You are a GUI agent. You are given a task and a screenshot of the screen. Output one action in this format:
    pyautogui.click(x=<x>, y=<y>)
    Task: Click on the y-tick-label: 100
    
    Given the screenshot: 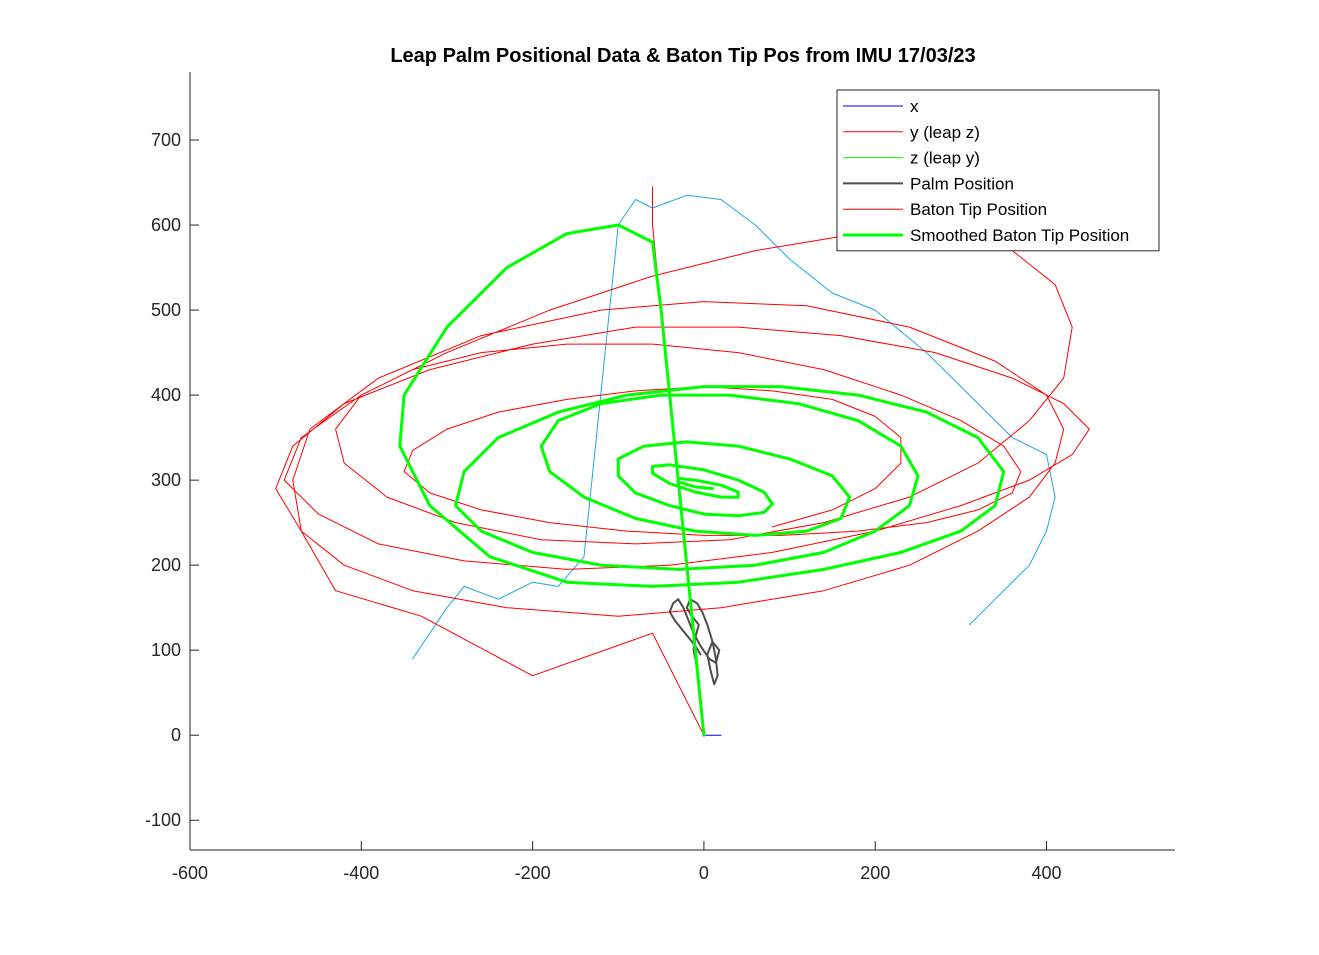 What is the action you would take?
    pyautogui.click(x=166, y=650)
    